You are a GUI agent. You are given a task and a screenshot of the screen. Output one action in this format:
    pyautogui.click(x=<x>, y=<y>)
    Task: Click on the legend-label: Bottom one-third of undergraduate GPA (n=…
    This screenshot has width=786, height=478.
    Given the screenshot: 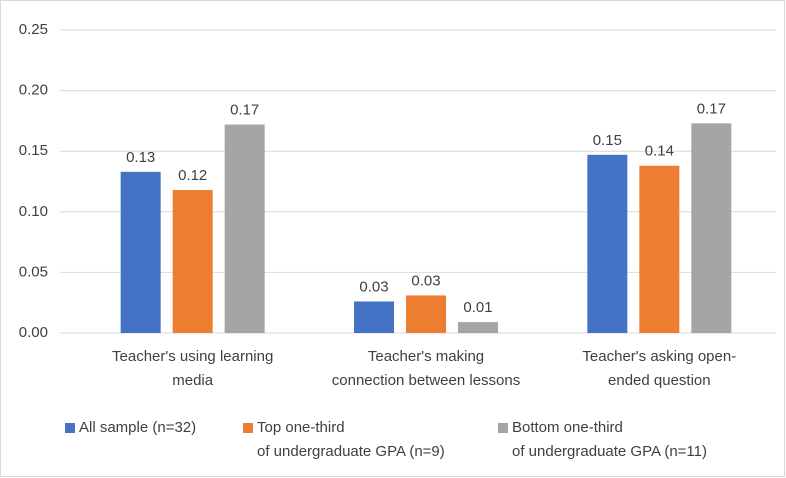 What is the action you would take?
    pyautogui.click(x=609, y=439)
    